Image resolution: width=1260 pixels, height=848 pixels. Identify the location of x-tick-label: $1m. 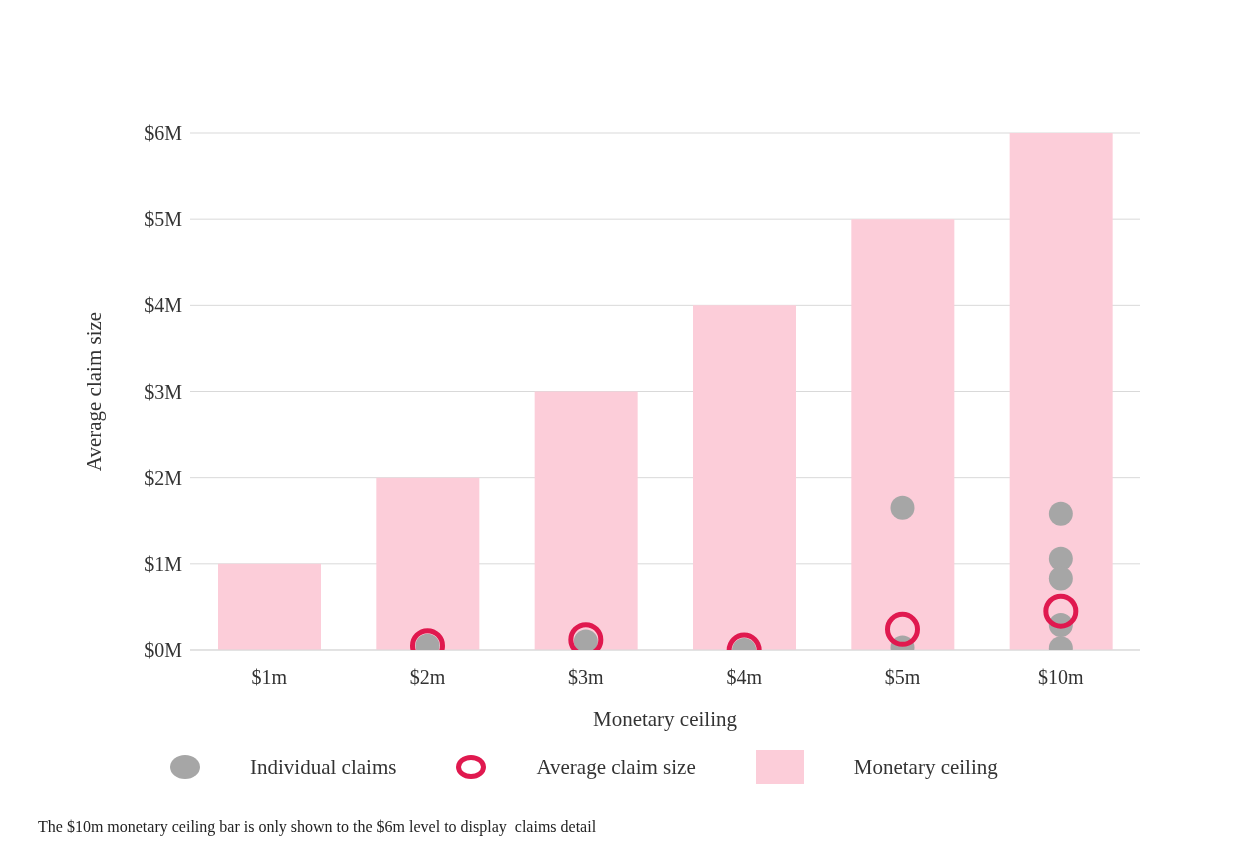
(269, 677).